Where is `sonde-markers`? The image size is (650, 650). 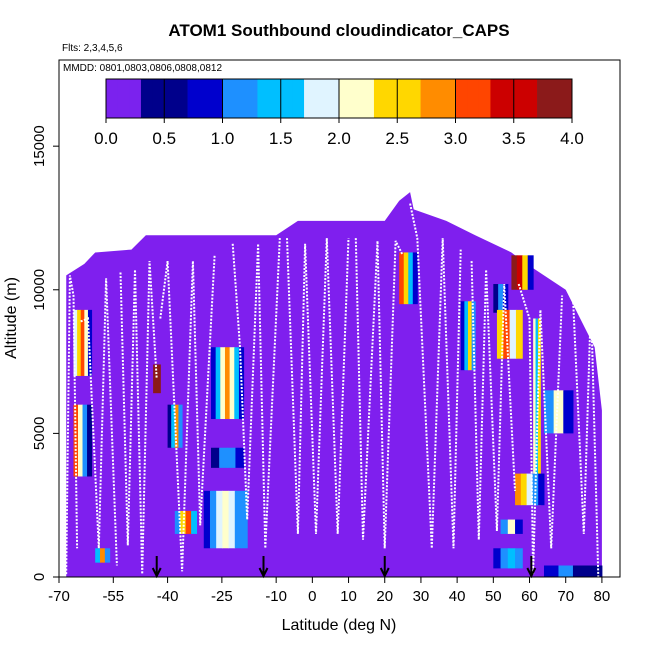 sonde-markers is located at coordinates (344, 567).